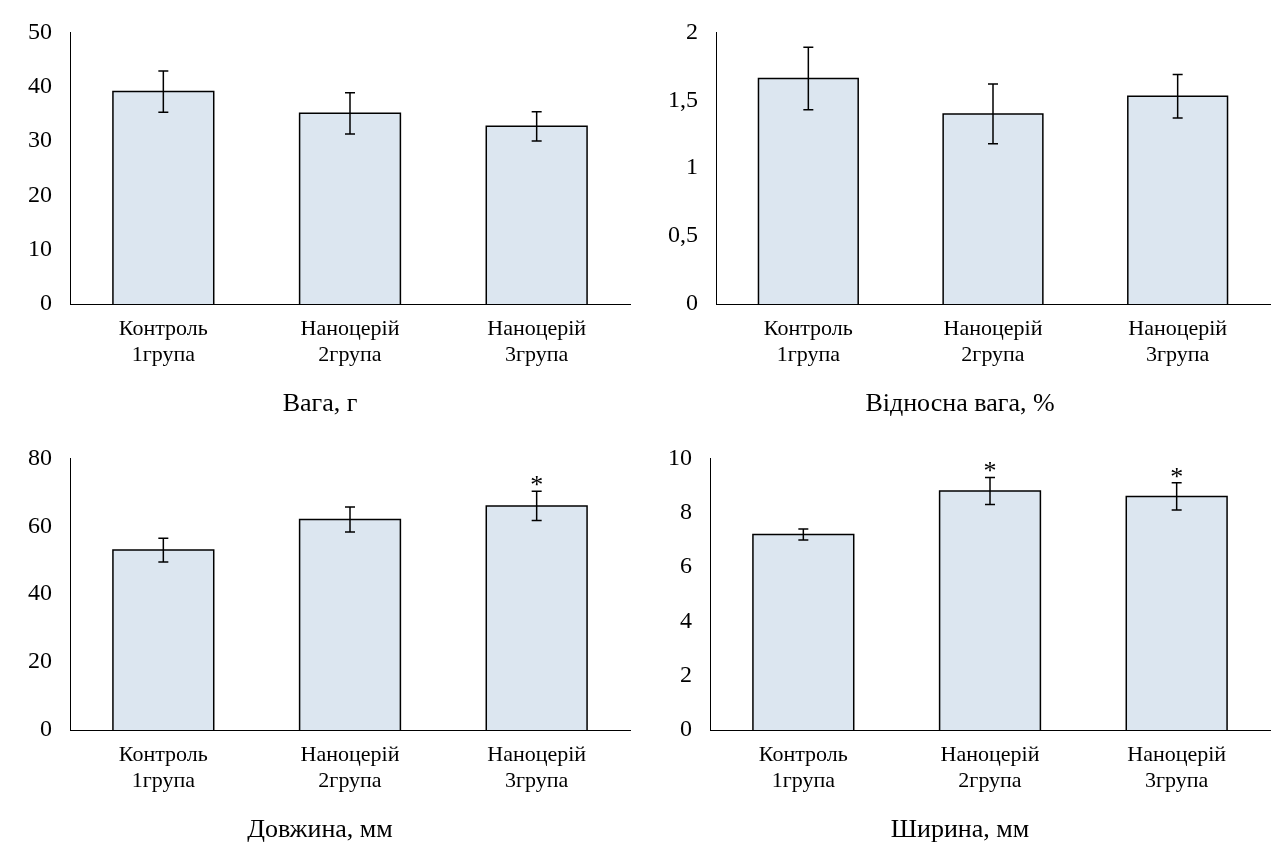 The width and height of the screenshot is (1280, 852). Describe the element at coordinates (40, 456) in the screenshot. I see `y-tick-label: 80` at that location.